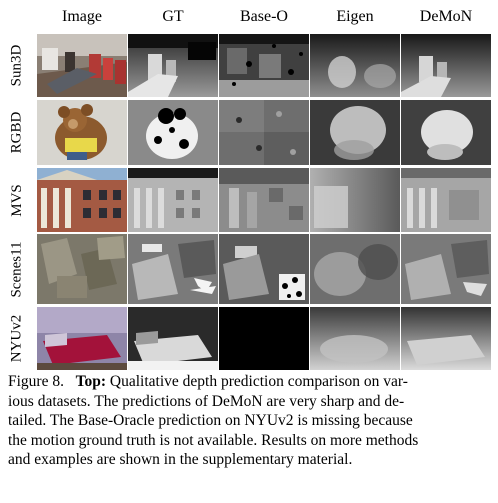 The width and height of the screenshot is (498, 503). Describe the element at coordinates (264, 17) in the screenshot. I see `column-header-base-o: Base-O` at that location.